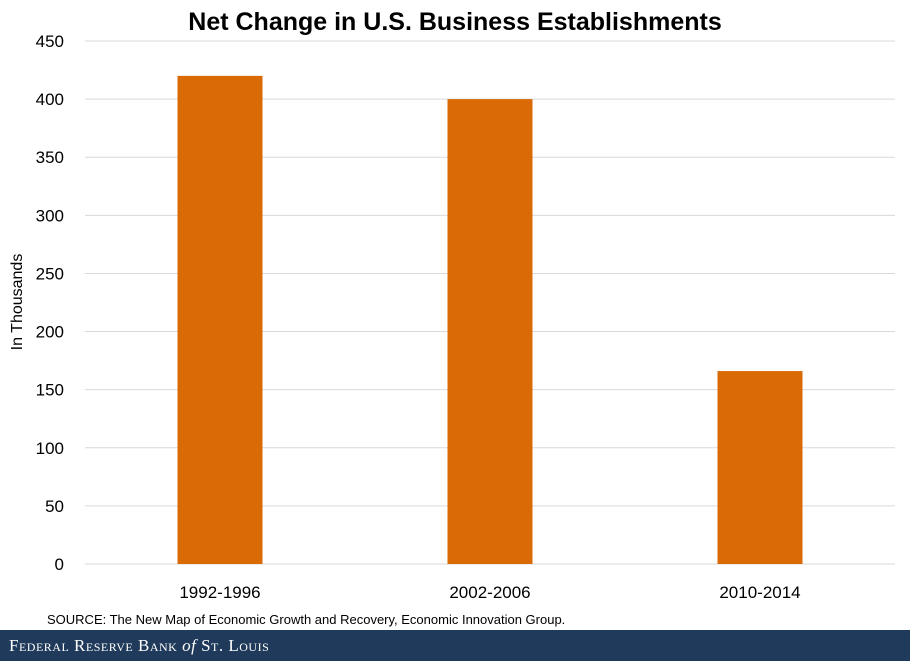 This screenshot has width=910, height=661. Describe the element at coordinates (50, 390) in the screenshot. I see `y-tick-label: 150` at that location.